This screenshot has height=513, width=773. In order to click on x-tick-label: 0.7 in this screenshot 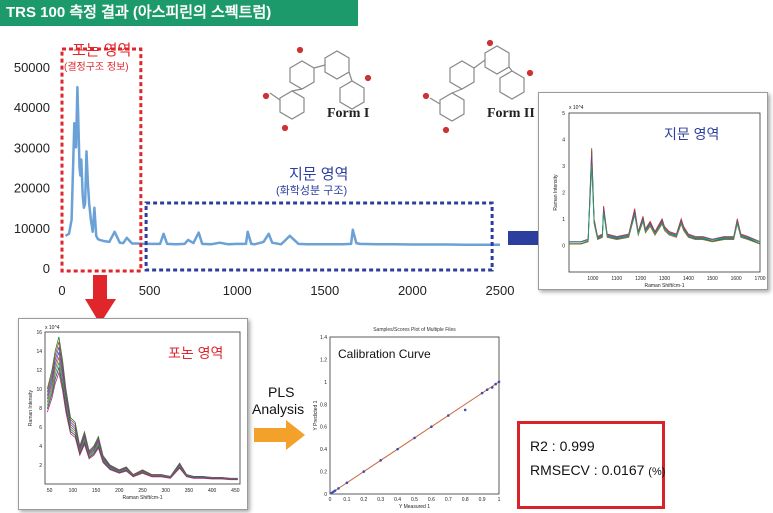, I will do `click(448, 500)`.